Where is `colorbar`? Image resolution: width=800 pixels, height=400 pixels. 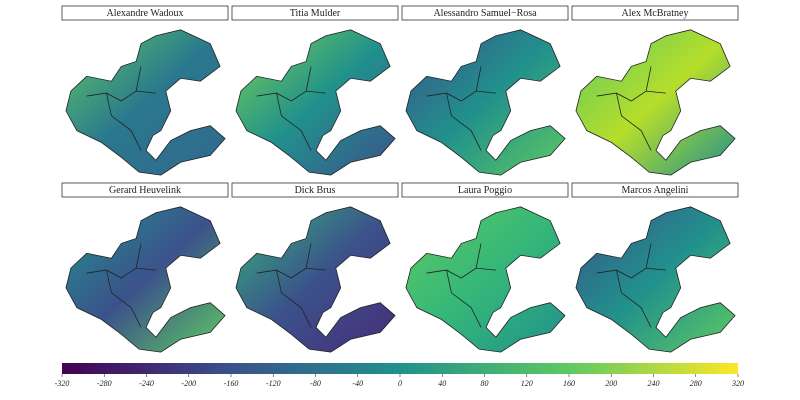 colorbar is located at coordinates (400, 368).